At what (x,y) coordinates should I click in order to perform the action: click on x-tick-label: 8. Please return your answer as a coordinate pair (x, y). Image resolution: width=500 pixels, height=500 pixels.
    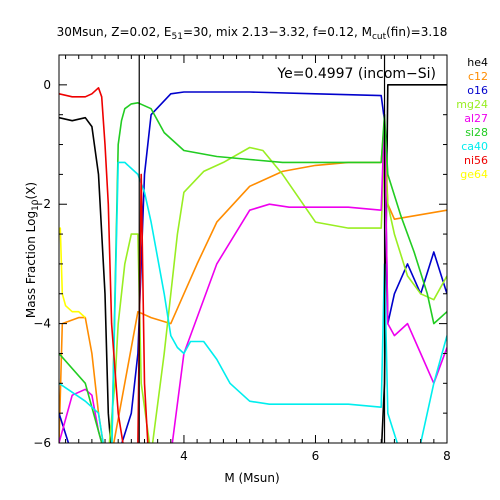
    Looking at the image, I should click on (447, 456).